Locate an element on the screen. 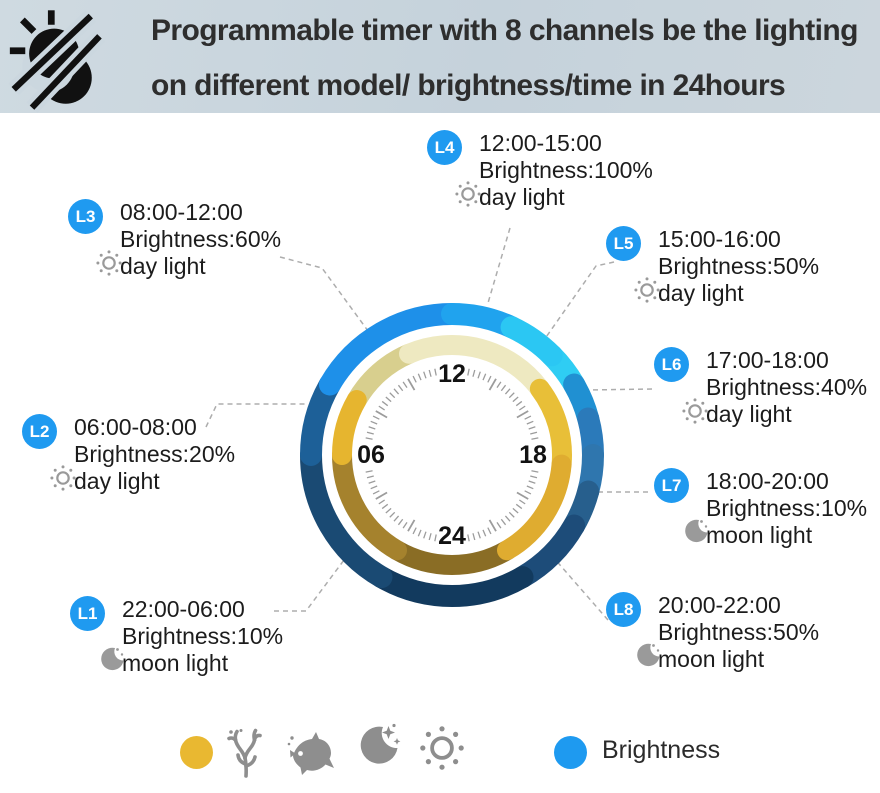 This screenshot has height=793, width=880. channel-label-L4: L4 12:00-15:00 Brightness:100% day light is located at coordinates (547, 172).